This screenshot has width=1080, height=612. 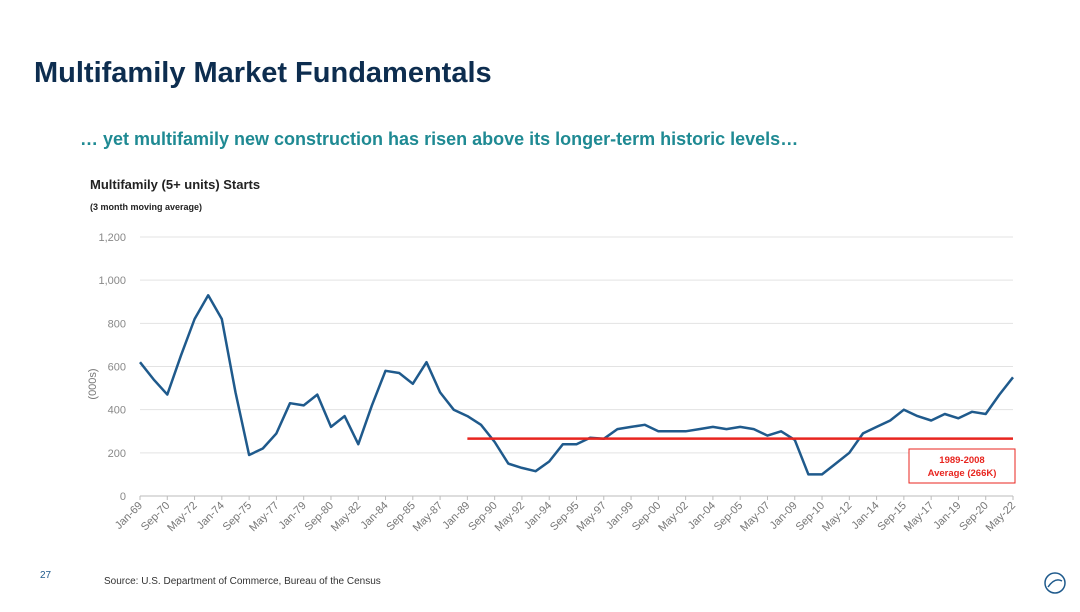 I want to click on chart-subtitle: (3 month moving average), so click(x=146, y=207).